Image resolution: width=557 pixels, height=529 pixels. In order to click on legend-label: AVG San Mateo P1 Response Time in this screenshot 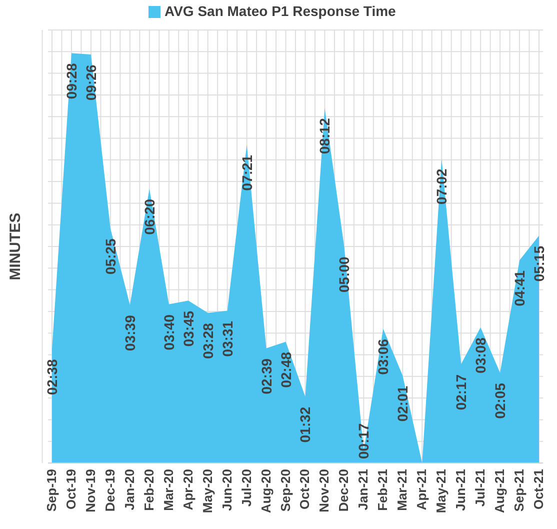, I will do `click(280, 11)`.